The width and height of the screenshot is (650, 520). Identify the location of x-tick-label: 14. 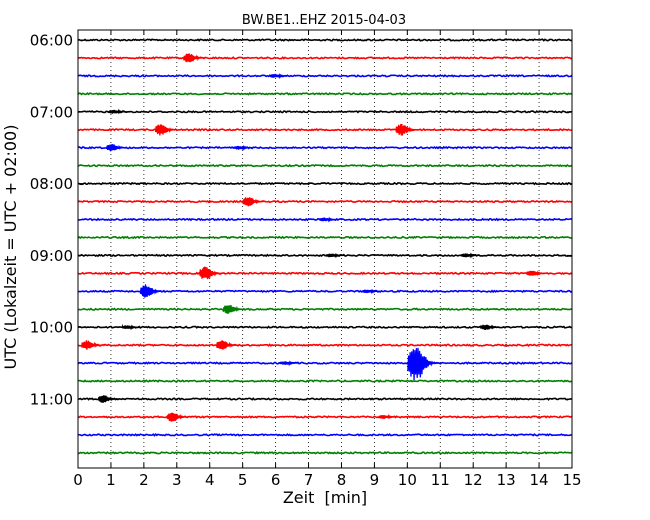
(539, 480).